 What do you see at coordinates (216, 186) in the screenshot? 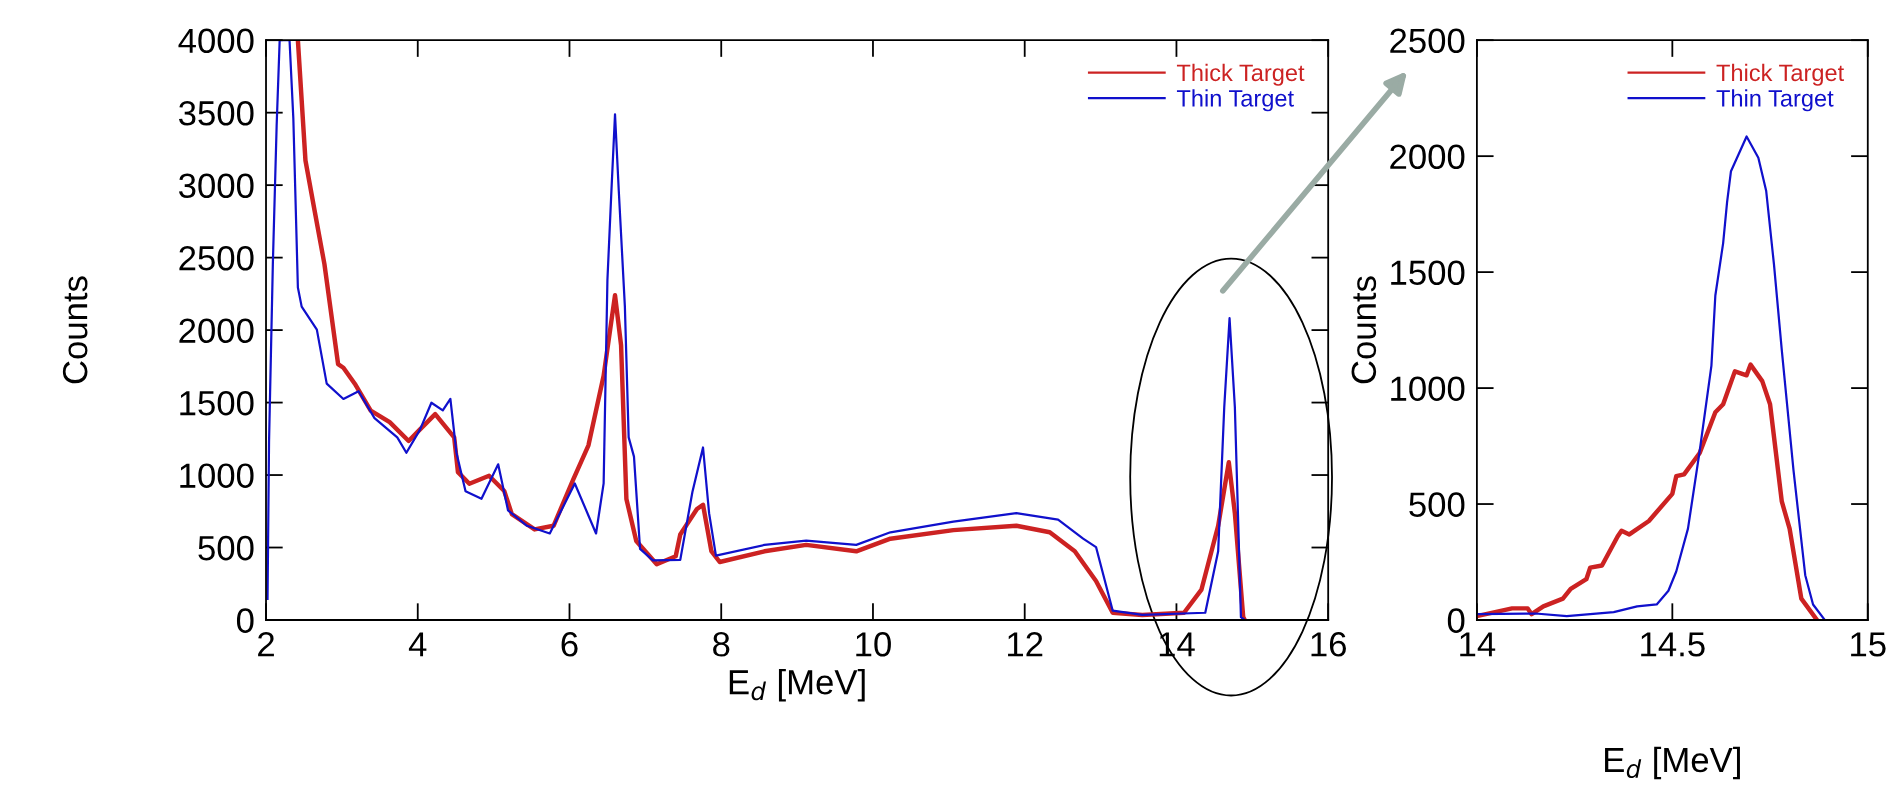
I see `y-tick-label: 3000` at bounding box center [216, 186].